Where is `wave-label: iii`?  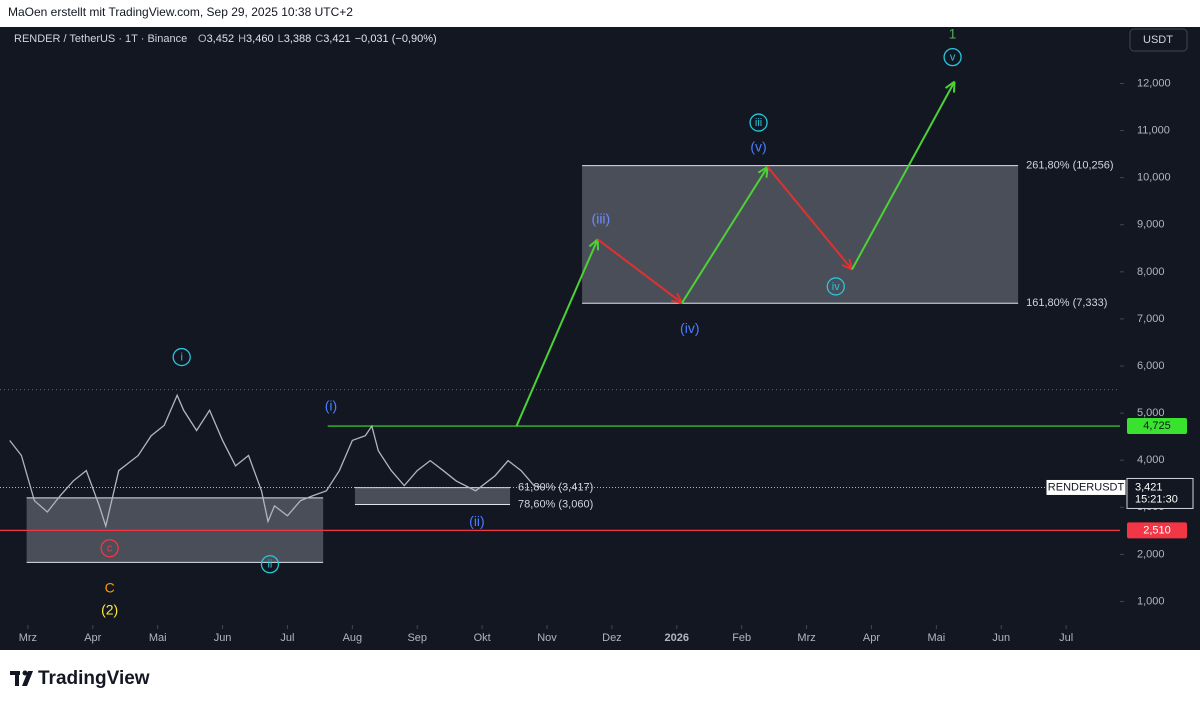
wave-label: iii is located at coordinates (758, 123).